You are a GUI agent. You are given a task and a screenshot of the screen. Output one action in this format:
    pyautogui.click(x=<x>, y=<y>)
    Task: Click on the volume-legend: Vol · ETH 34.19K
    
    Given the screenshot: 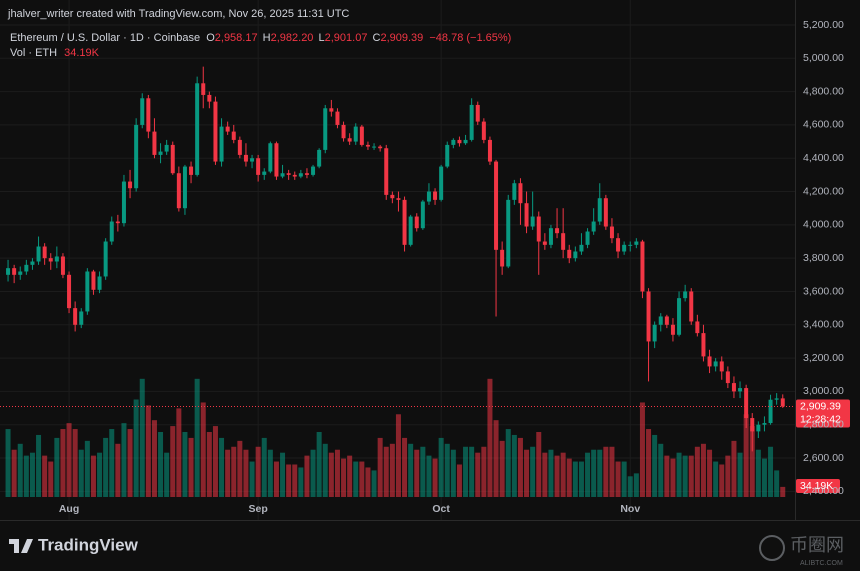 What is the action you would take?
    pyautogui.click(x=55, y=53)
    